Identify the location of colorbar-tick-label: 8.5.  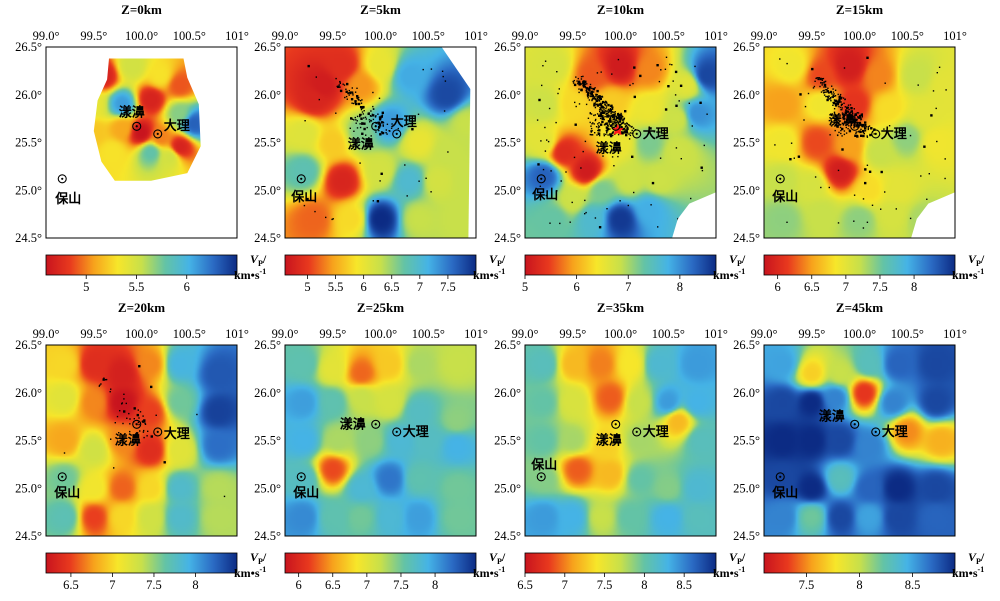
(913, 585).